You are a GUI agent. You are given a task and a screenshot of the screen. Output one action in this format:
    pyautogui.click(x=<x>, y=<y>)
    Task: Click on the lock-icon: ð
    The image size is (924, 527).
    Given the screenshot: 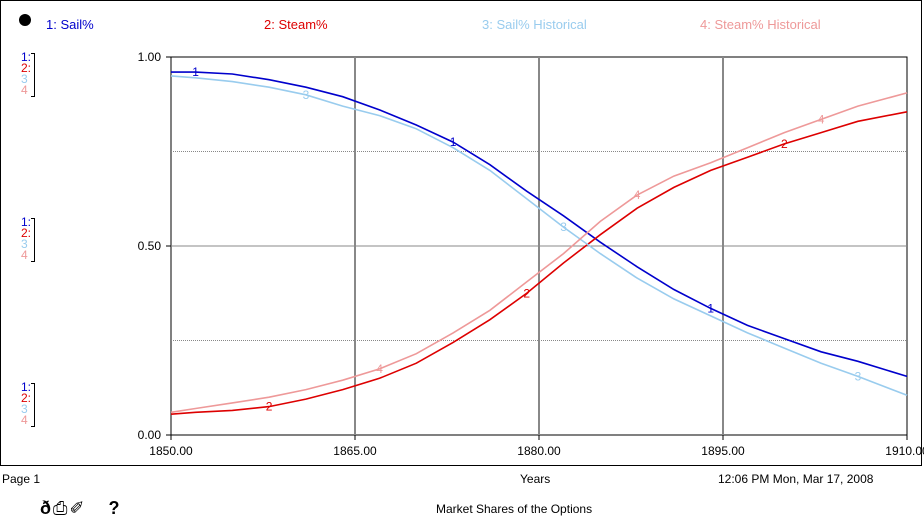 What is the action you would take?
    pyautogui.click(x=45, y=508)
    